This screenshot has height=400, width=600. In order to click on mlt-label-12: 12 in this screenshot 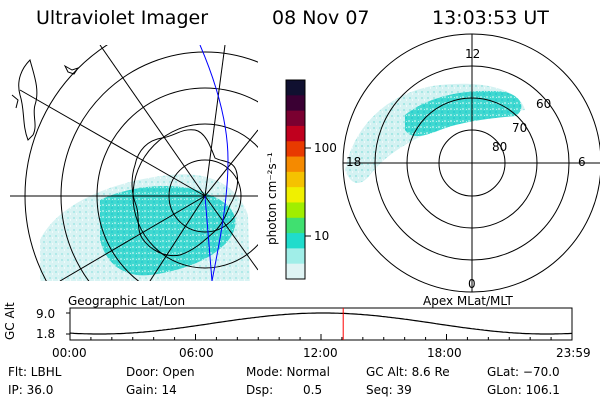, I will do `click(473, 54)`.